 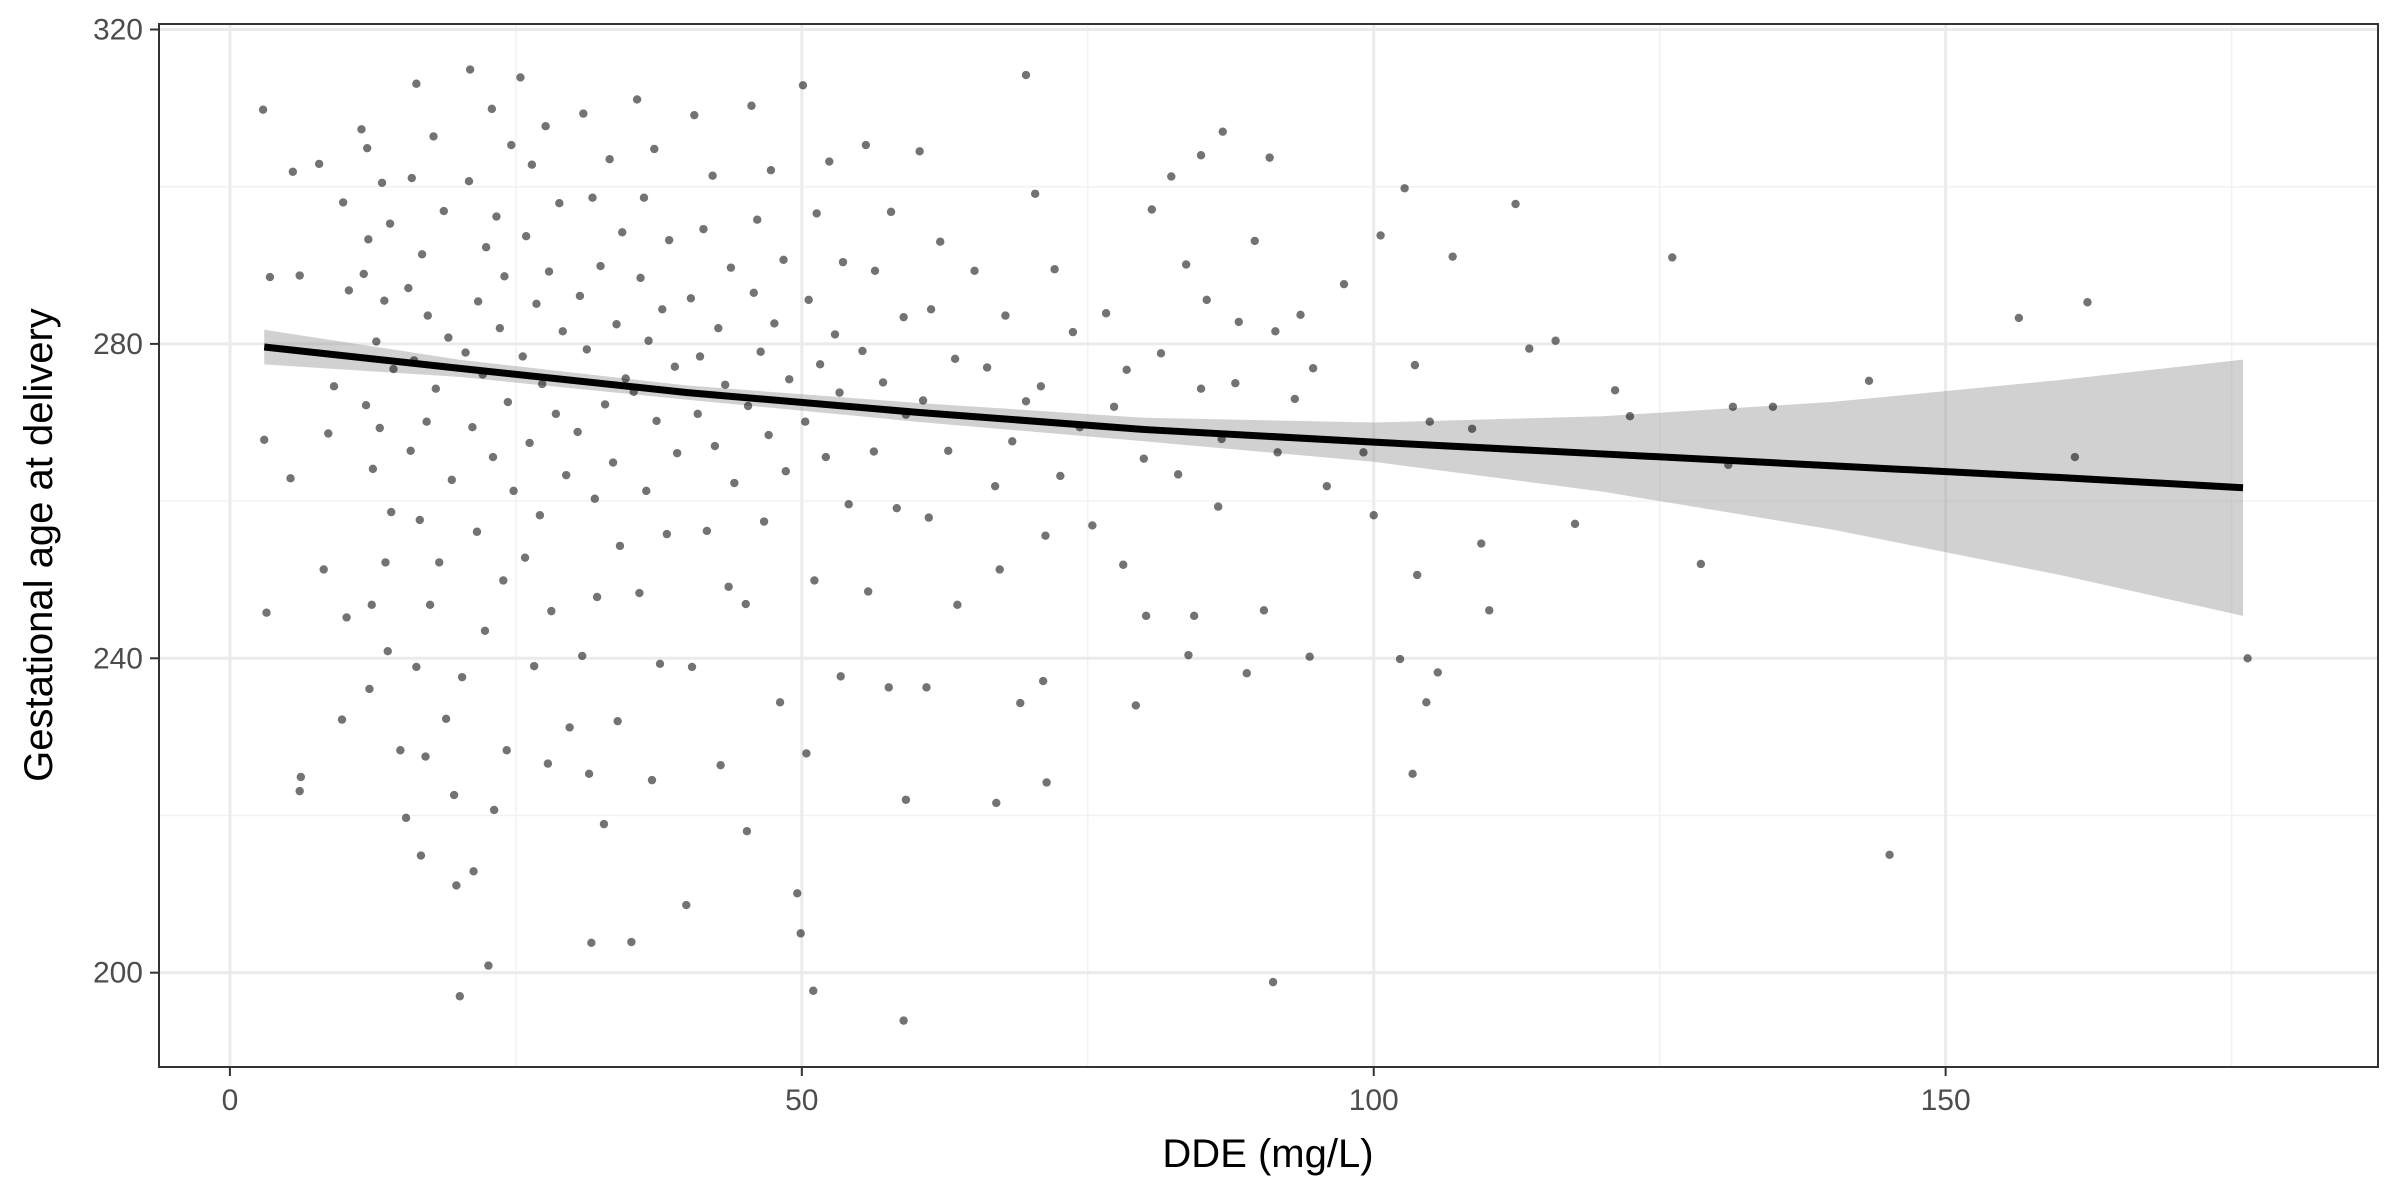 I want to click on y-axis-ticks: 200 240 280 320, so click(x=126, y=502).